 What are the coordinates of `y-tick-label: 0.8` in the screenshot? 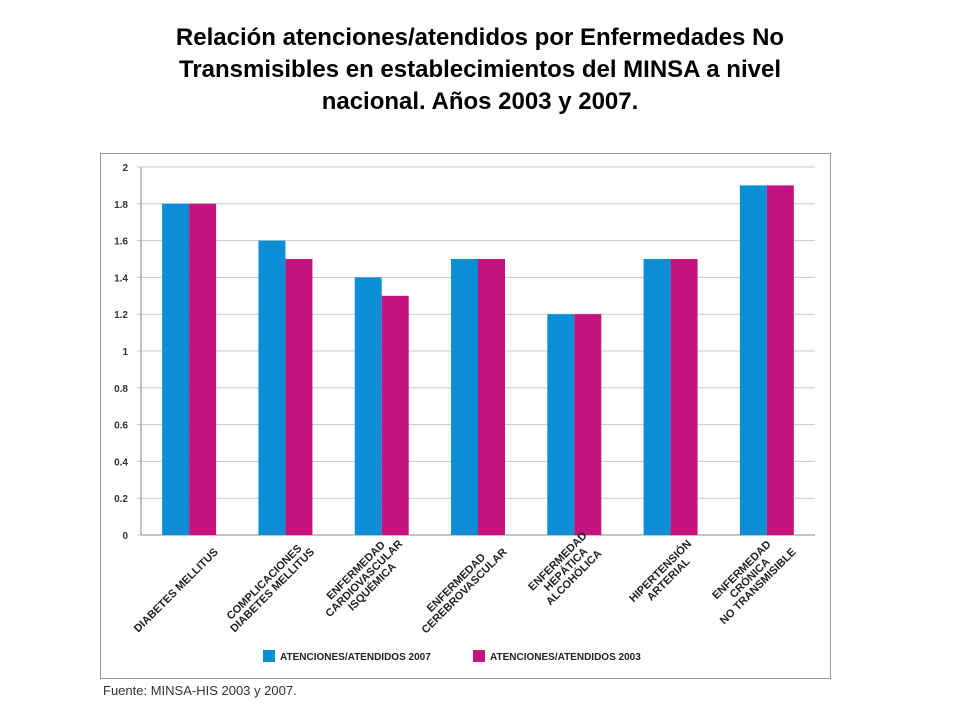 It's located at (121, 389).